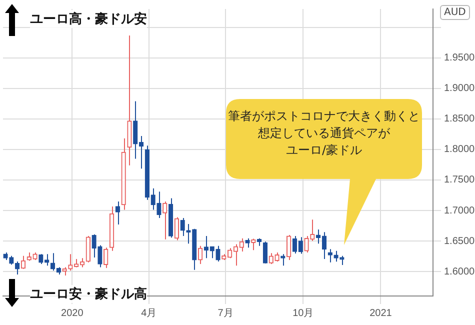 This screenshot has width=475, height=325. What do you see at coordinates (303, 313) in the screenshot?
I see `x-tick-label: 10月` at bounding box center [303, 313].